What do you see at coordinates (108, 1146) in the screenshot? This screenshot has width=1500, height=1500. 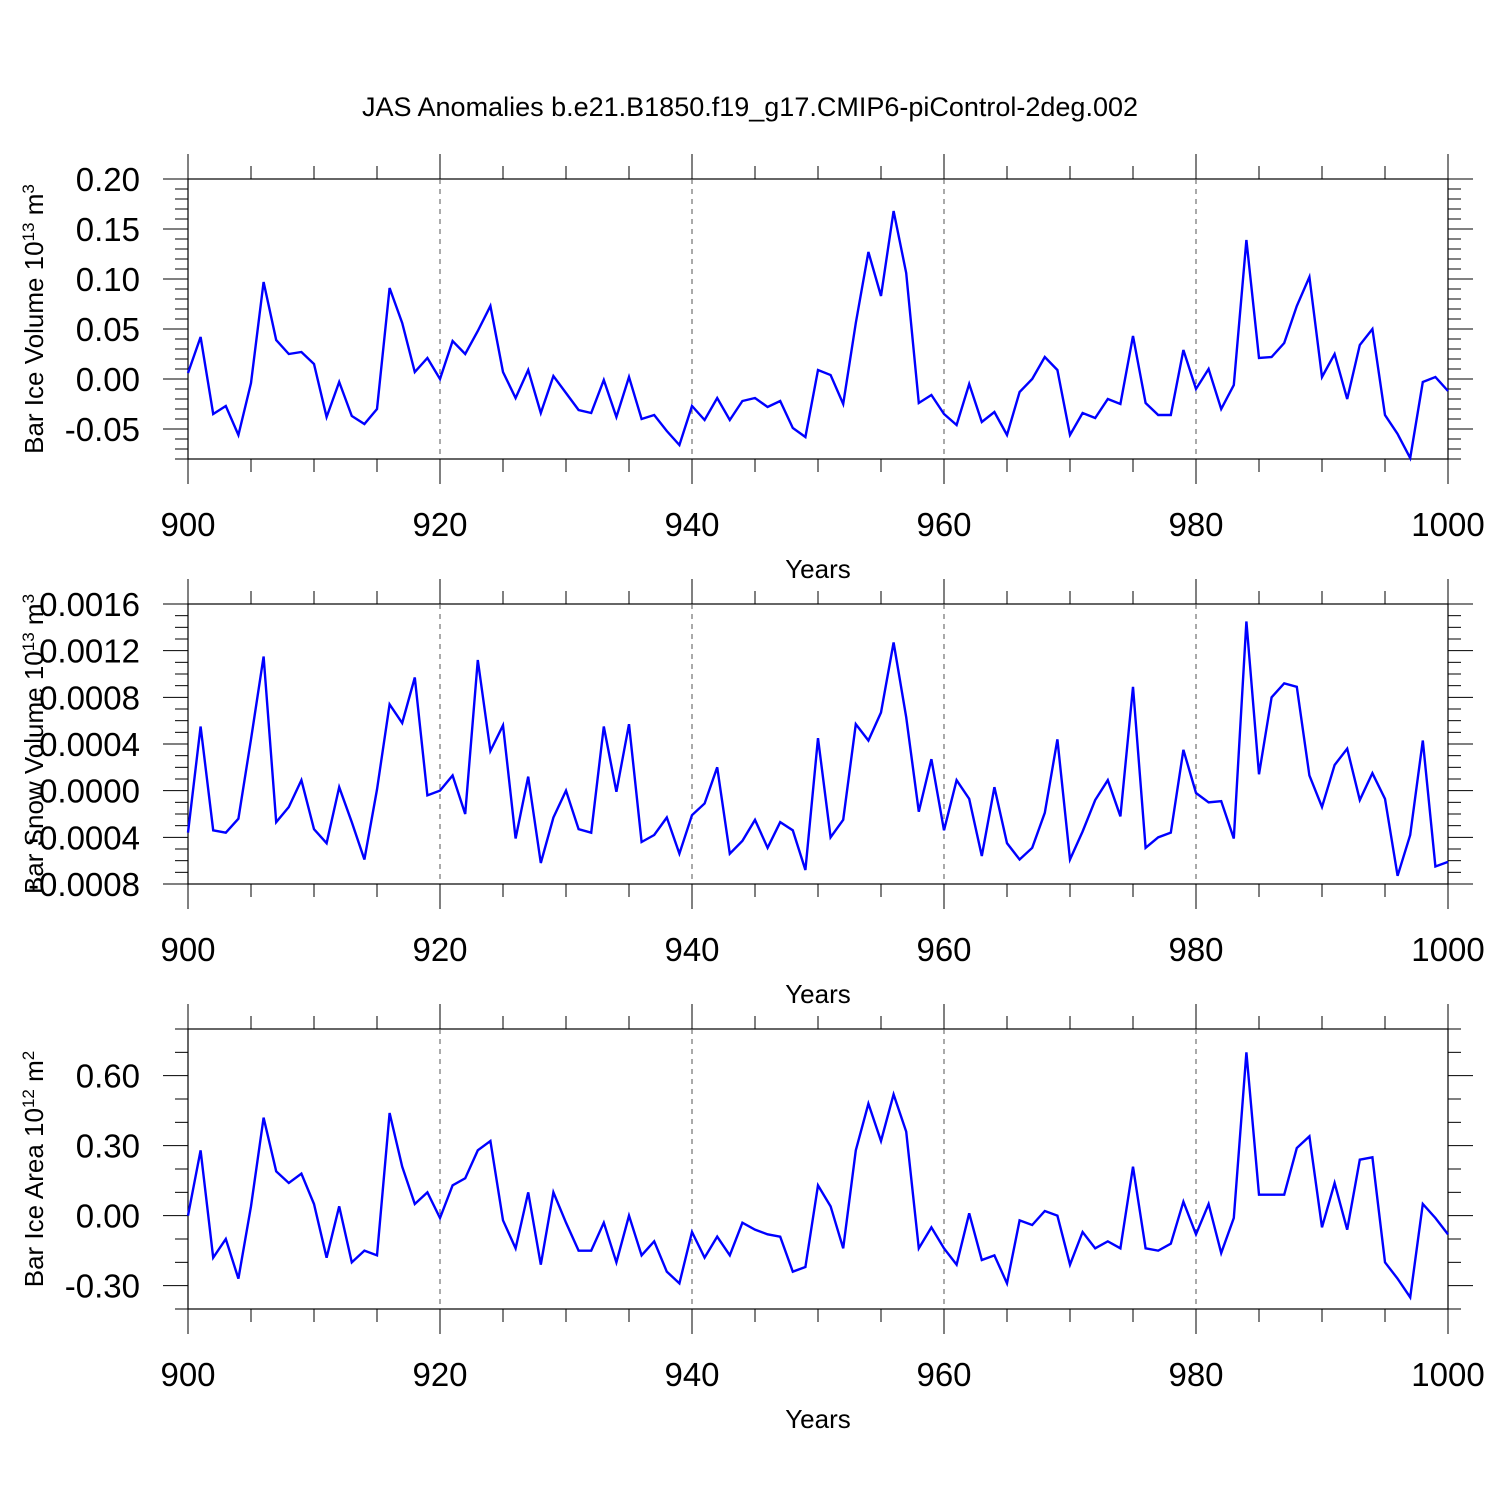 I see `y-tick-label: 0.30` at bounding box center [108, 1146].